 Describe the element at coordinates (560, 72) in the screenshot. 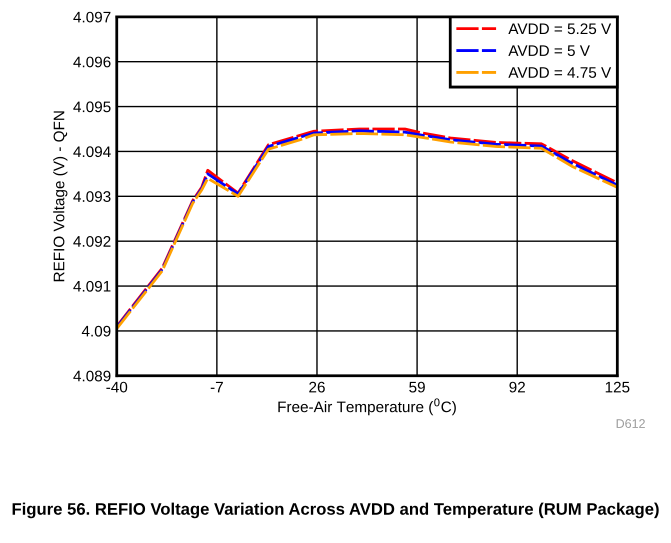

I see `legend-label: AVDD = 4.75 V` at that location.